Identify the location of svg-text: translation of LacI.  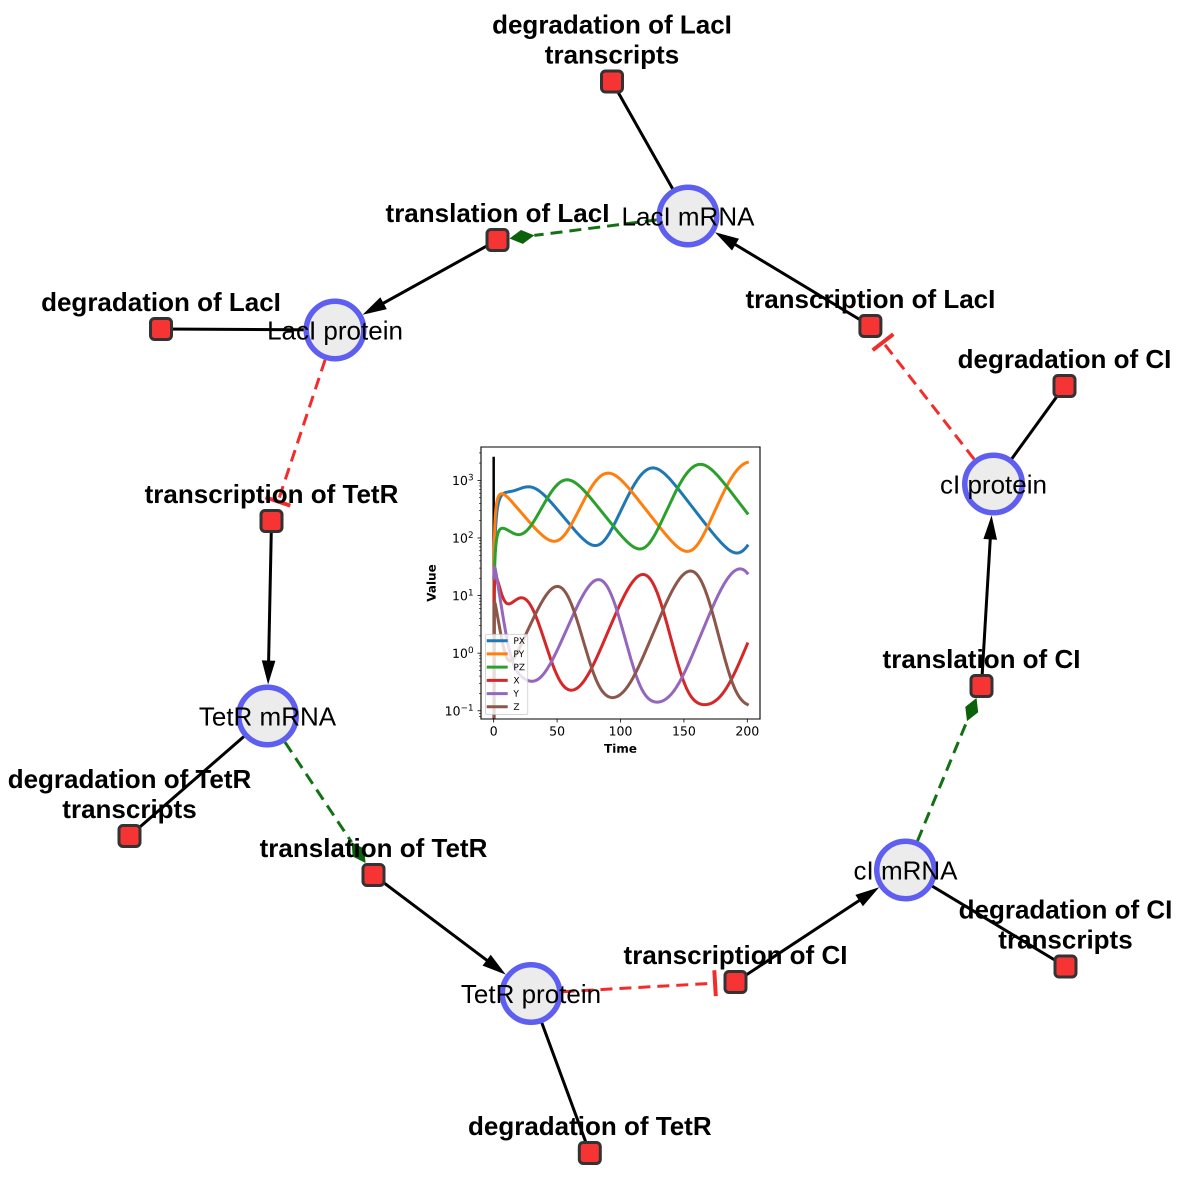
(498, 213).